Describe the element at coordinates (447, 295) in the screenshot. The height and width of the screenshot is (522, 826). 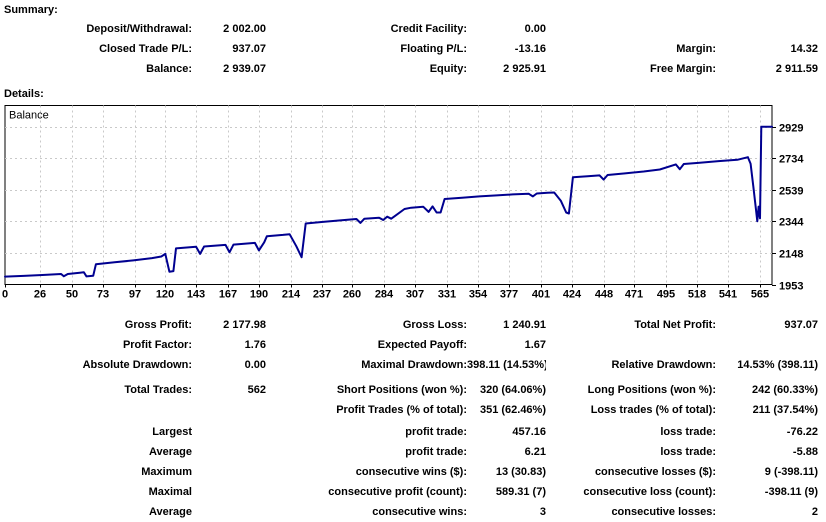
I see `x-axis-label: 331` at that location.